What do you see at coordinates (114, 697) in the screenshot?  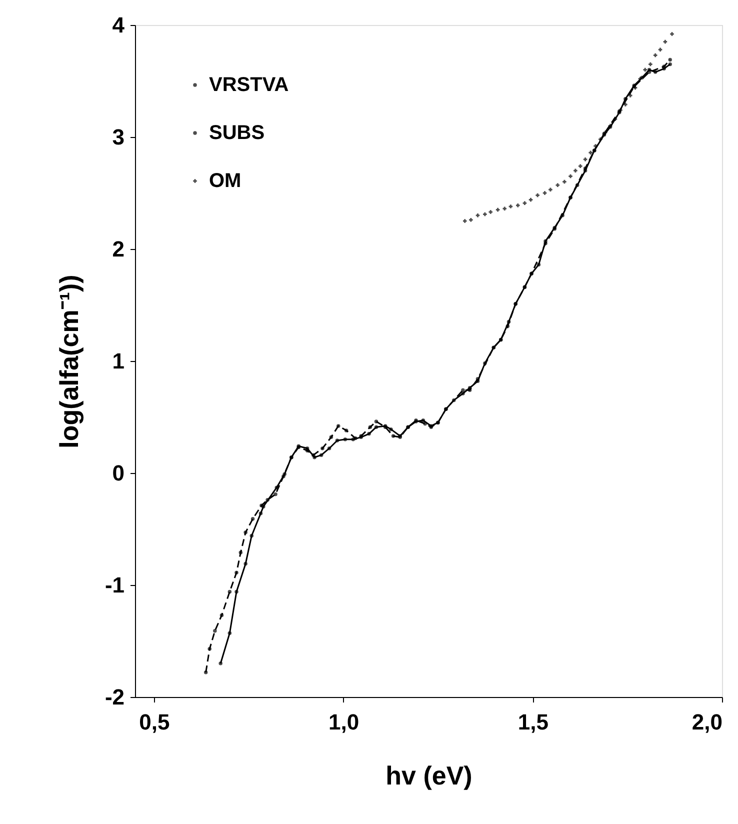 I see `y-tick-label: -2` at bounding box center [114, 697].